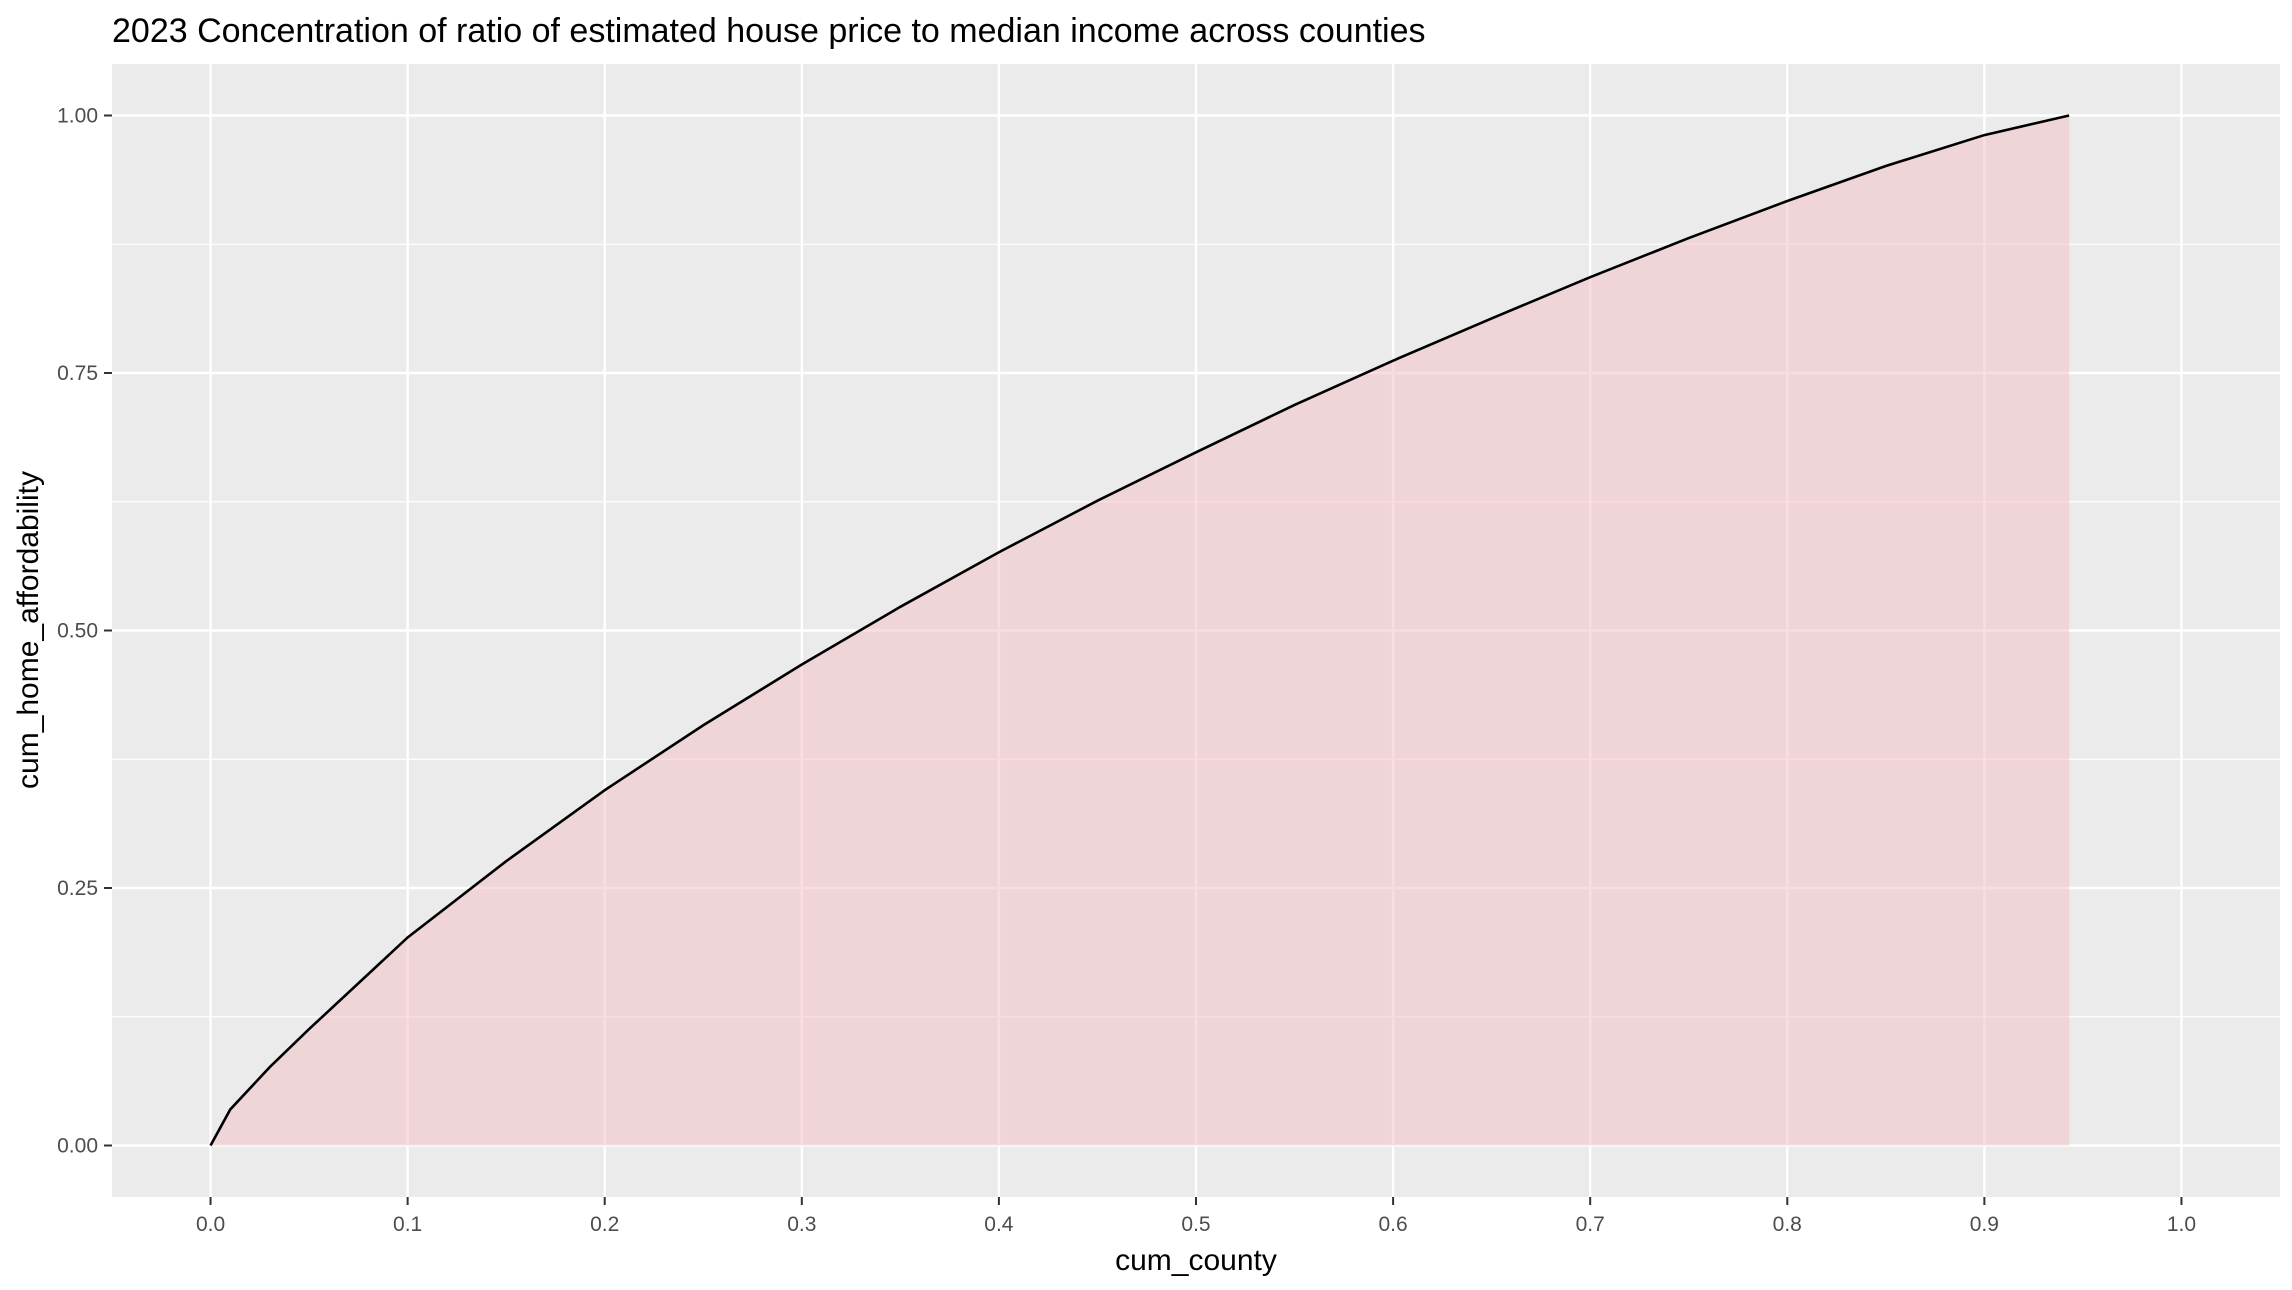 This screenshot has width=2292, height=1290. Describe the element at coordinates (407, 1224) in the screenshot. I see `x-tick-label: 0.1` at that location.